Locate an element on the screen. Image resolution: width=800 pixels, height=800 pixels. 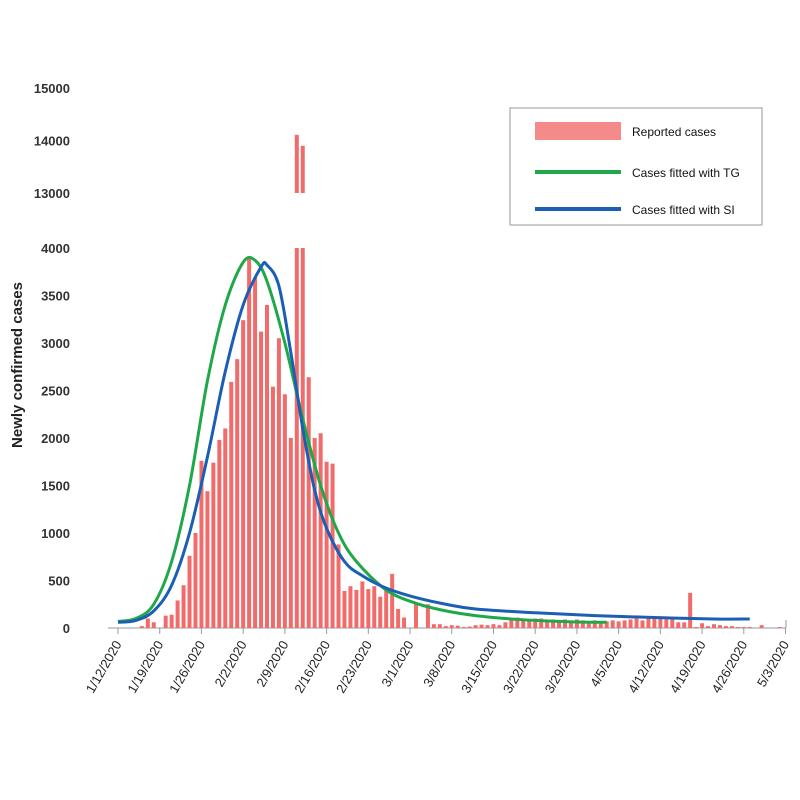
x-tick-label: 4/19/2020 is located at coordinates (688, 667).